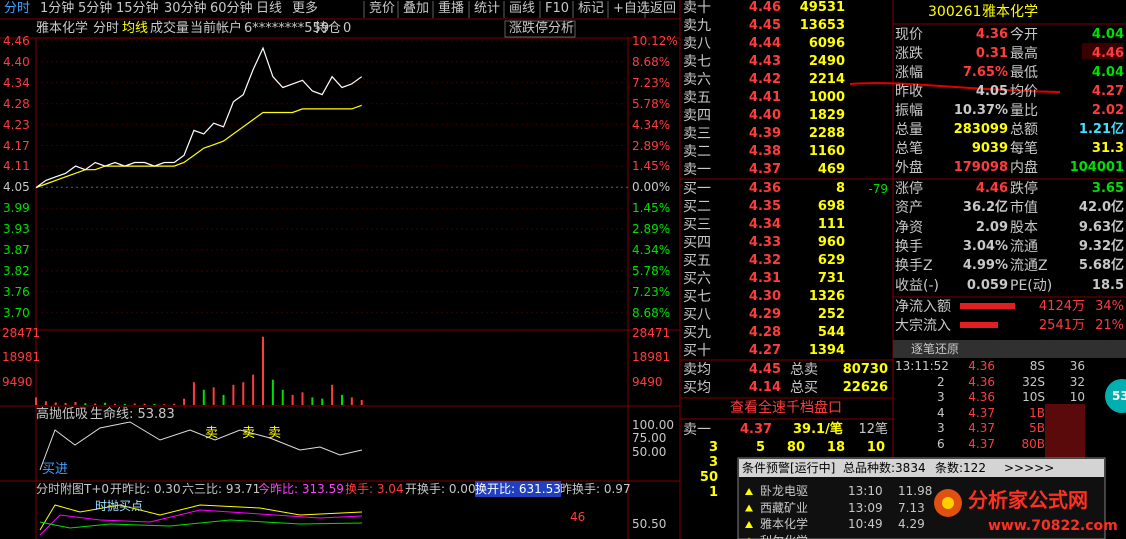 The image size is (1126, 539). What do you see at coordinates (991, 227) in the screenshot?
I see `label: 2.09` at bounding box center [991, 227].